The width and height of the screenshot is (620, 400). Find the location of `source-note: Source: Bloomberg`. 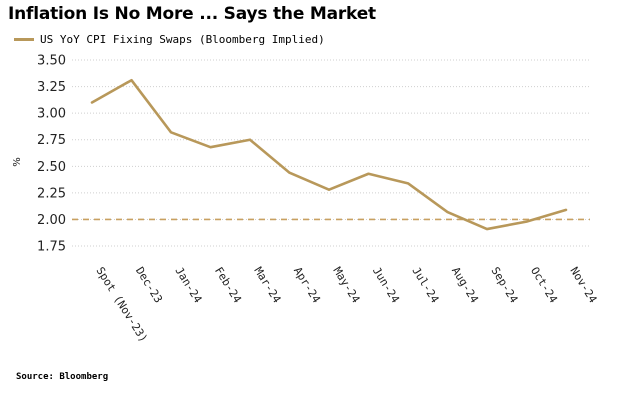

source-note: Source: Bloomberg is located at coordinates (62, 377).